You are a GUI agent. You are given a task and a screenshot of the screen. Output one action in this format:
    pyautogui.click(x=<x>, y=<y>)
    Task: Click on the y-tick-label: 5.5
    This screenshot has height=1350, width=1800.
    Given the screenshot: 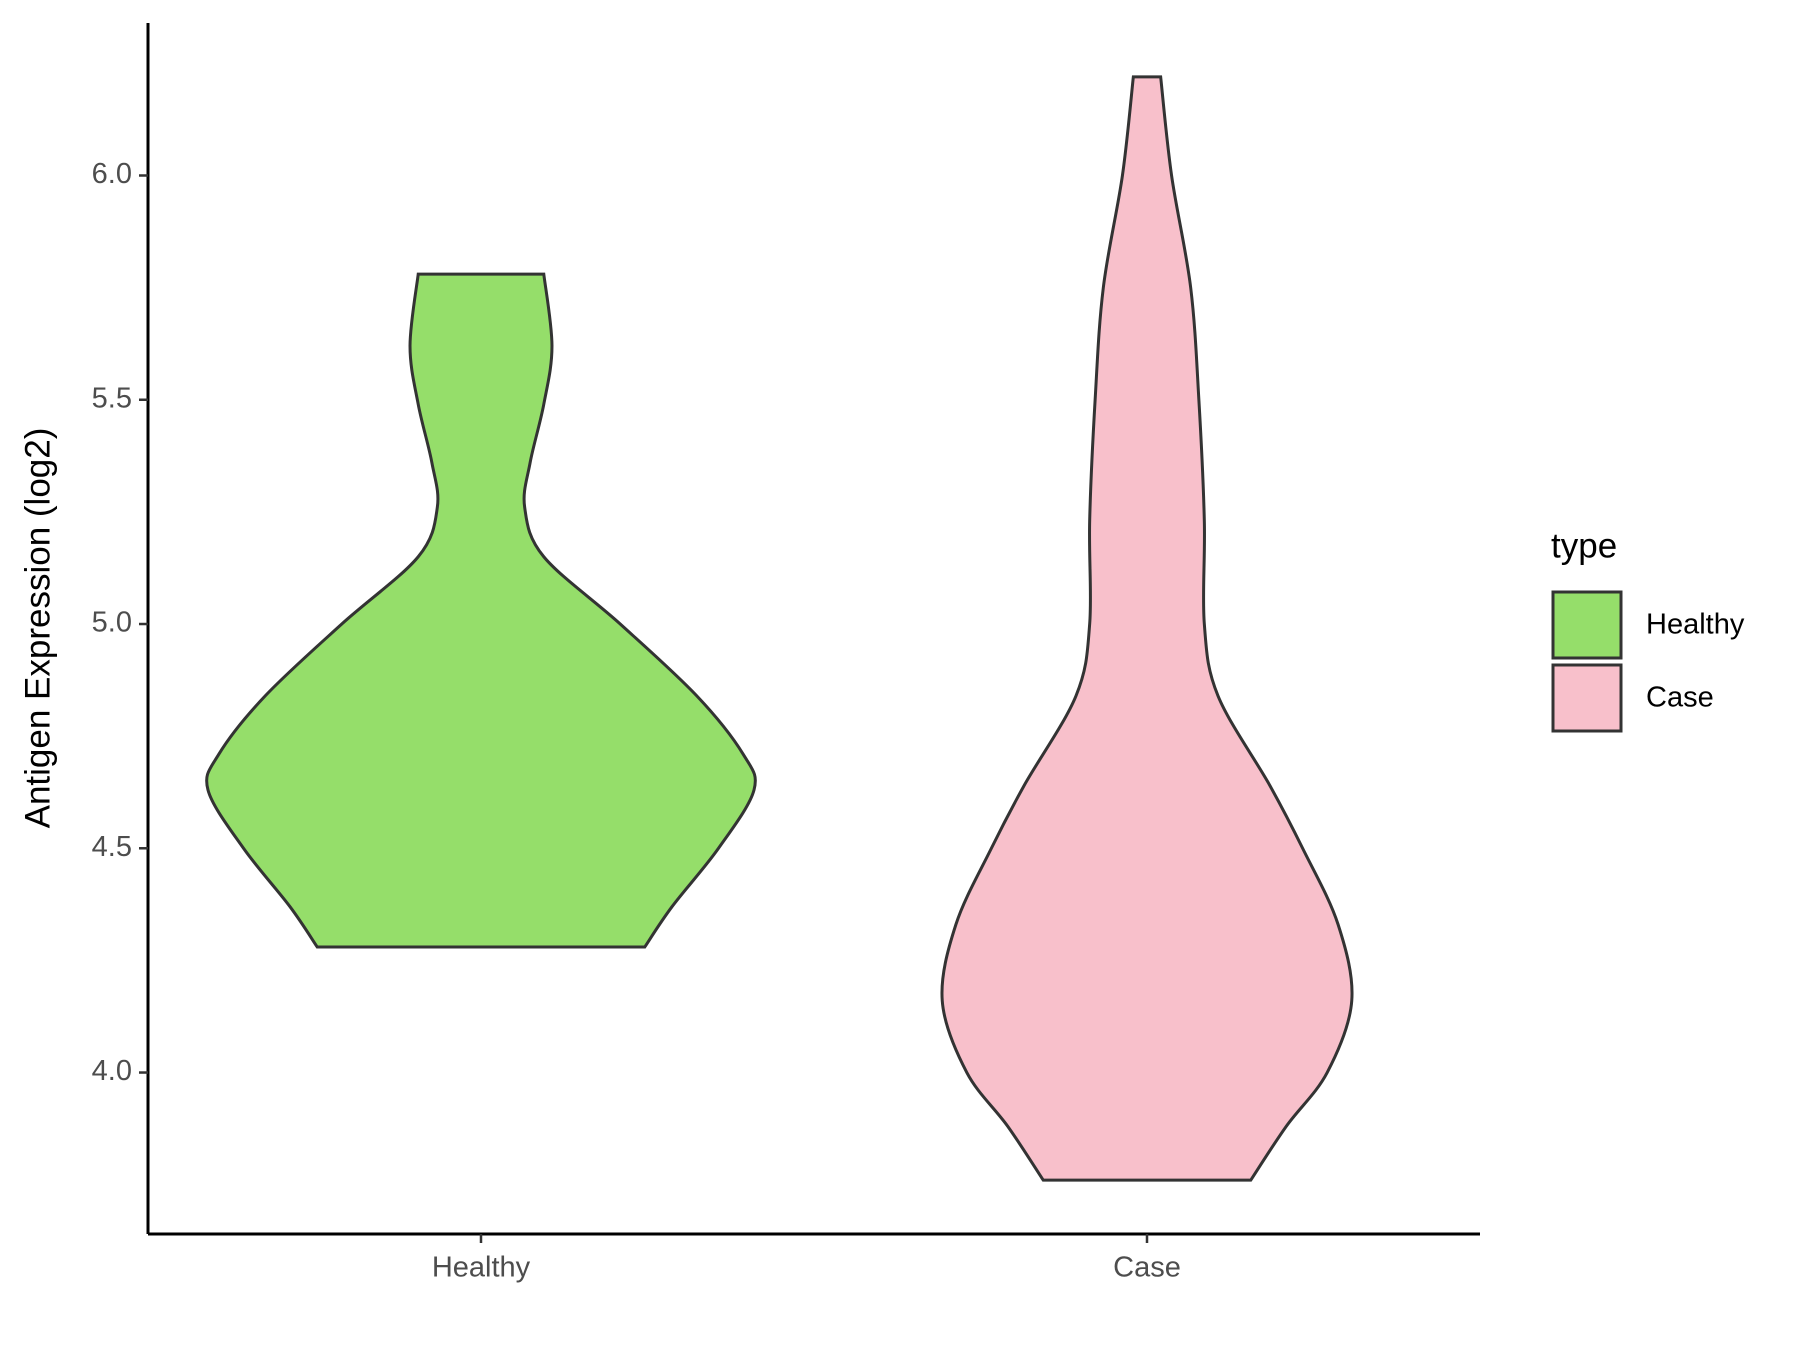 What is the action you would take?
    pyautogui.click(x=112, y=398)
    